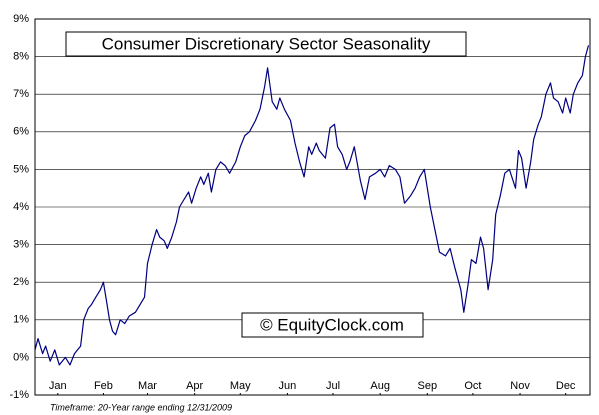 This screenshot has width=599, height=415. I want to click on x-tick-label: Sep, so click(428, 386).